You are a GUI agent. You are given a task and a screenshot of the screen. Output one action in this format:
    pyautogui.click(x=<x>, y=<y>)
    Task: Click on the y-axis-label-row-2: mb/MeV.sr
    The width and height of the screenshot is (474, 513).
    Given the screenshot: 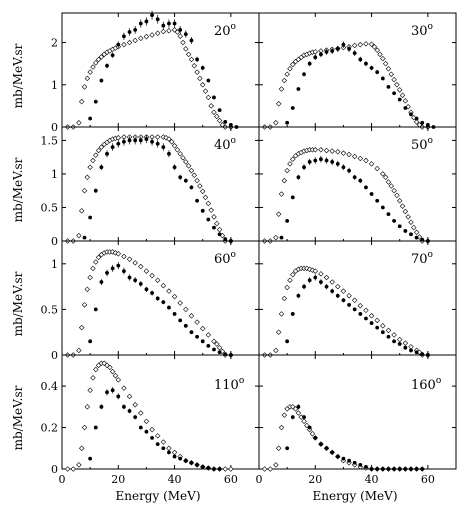 What is the action you would take?
    pyautogui.click(x=18, y=189)
    